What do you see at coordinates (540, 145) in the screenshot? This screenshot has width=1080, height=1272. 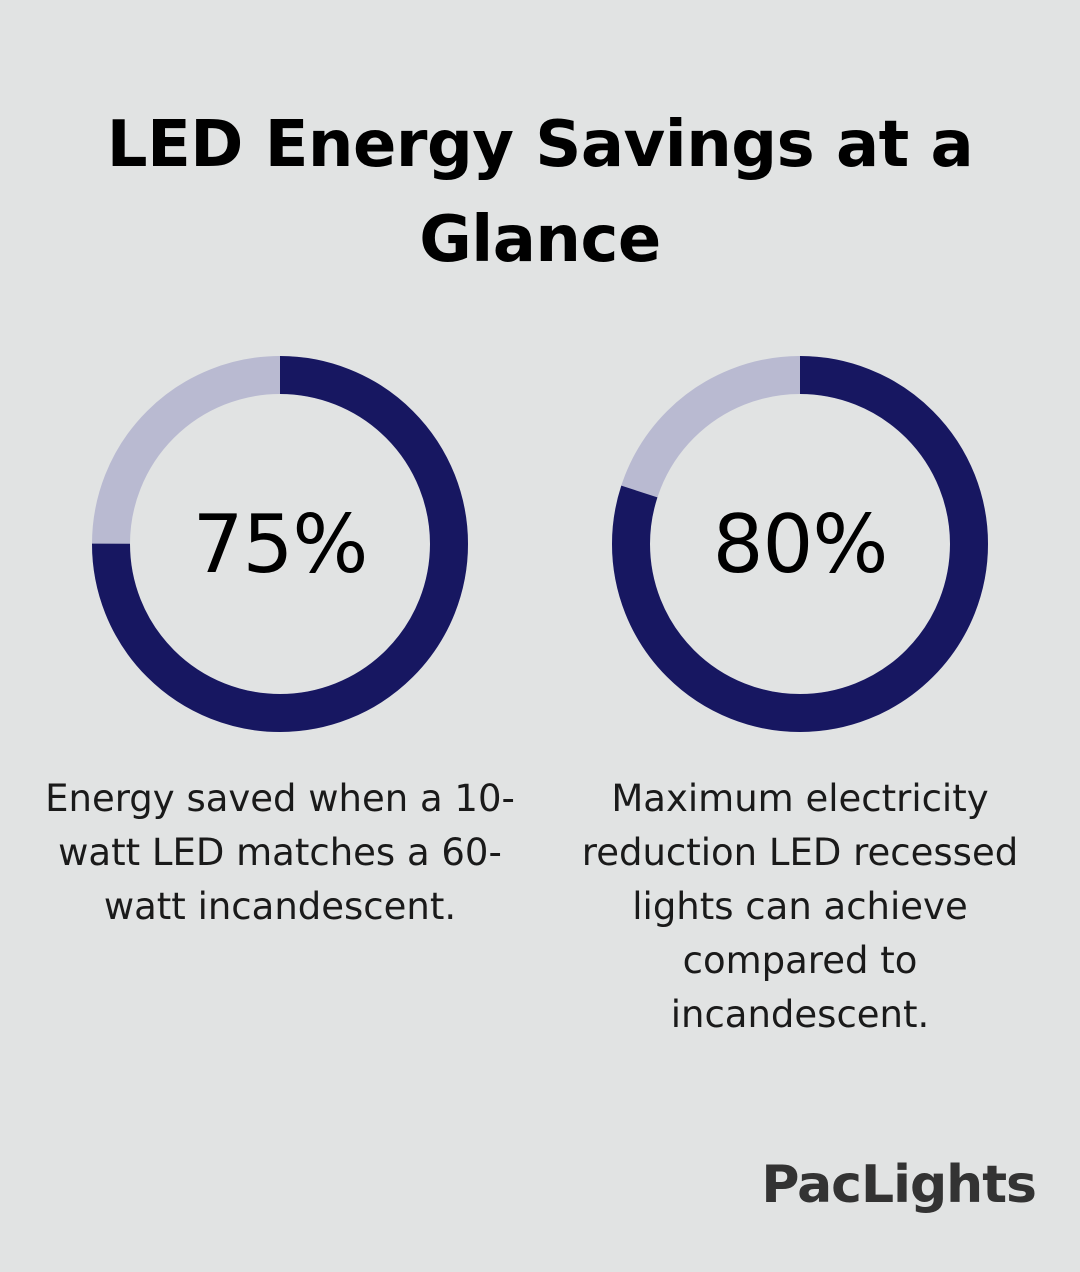 I see `title-line-1: LED Energy Savings at a` at bounding box center [540, 145].